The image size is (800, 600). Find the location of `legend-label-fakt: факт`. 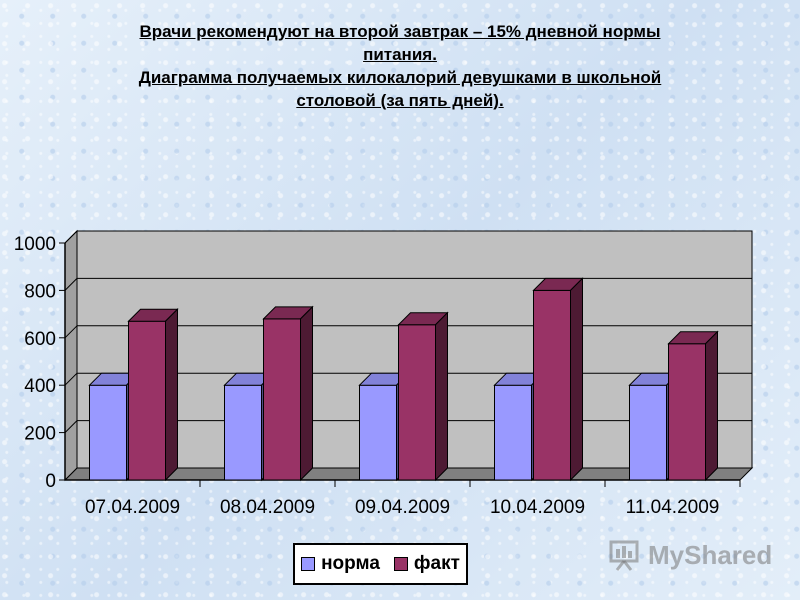

legend-label-fakt: факт is located at coordinates (436, 563).